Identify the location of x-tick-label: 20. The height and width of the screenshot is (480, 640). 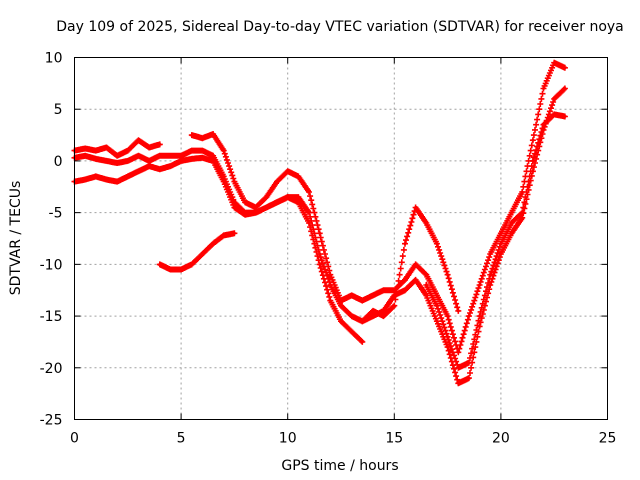
(501, 439).